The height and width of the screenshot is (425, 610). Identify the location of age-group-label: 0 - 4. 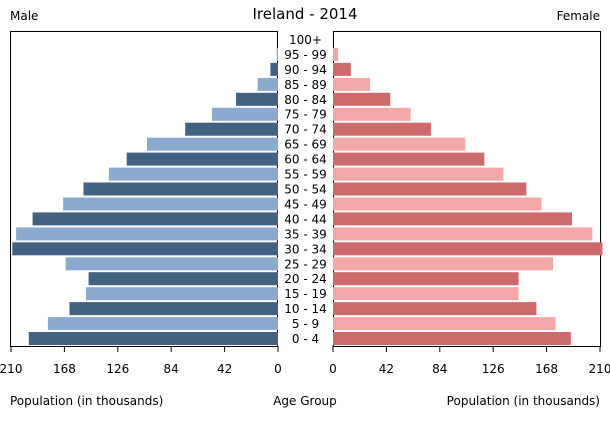
(305, 339).